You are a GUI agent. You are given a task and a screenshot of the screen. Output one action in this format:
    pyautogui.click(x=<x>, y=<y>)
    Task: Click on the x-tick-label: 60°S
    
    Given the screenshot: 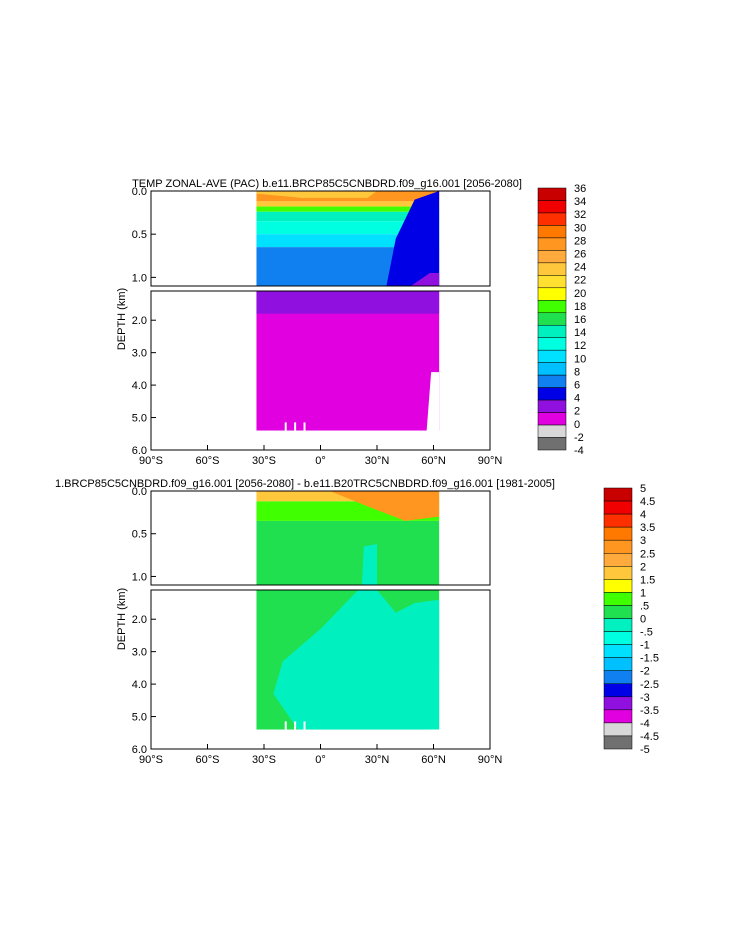 What is the action you would take?
    pyautogui.click(x=208, y=760)
    